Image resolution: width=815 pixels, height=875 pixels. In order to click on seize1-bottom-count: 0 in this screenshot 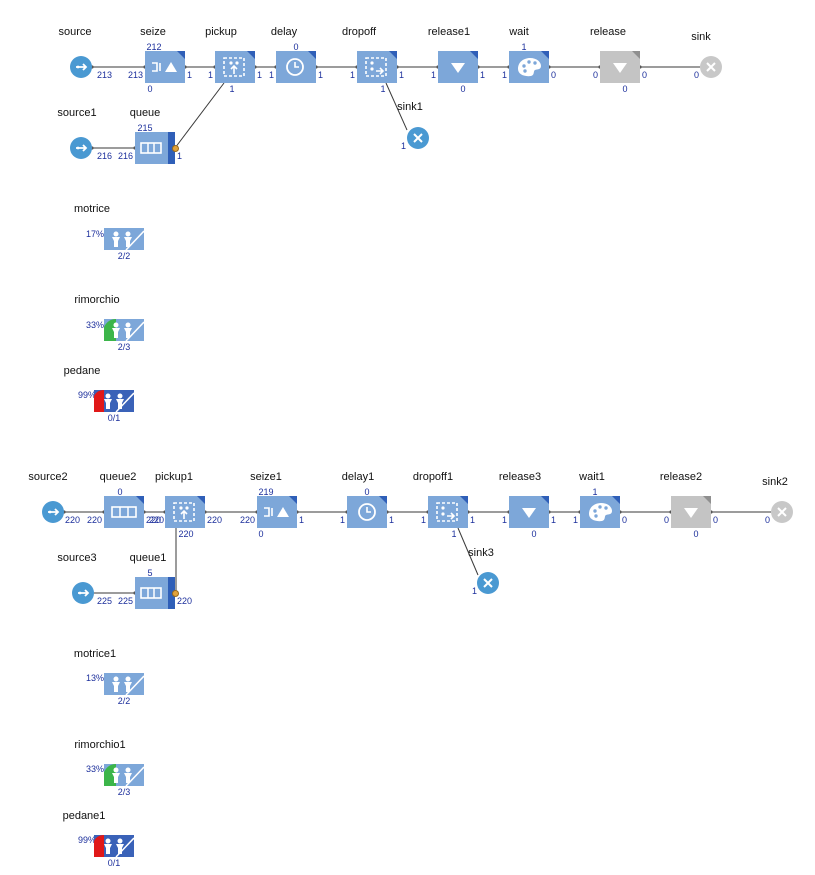, I will do `click(261, 534)`.